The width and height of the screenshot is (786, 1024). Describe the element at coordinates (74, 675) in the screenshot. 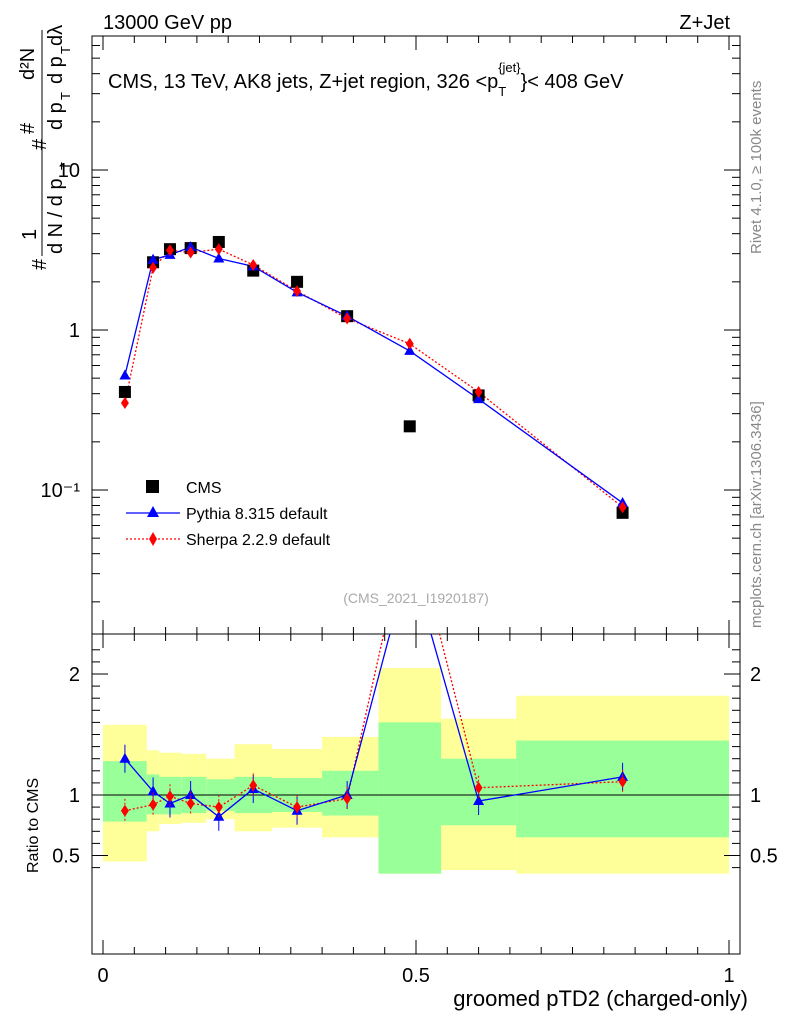

I see `y-tick-label-ratio-left: 2` at that location.